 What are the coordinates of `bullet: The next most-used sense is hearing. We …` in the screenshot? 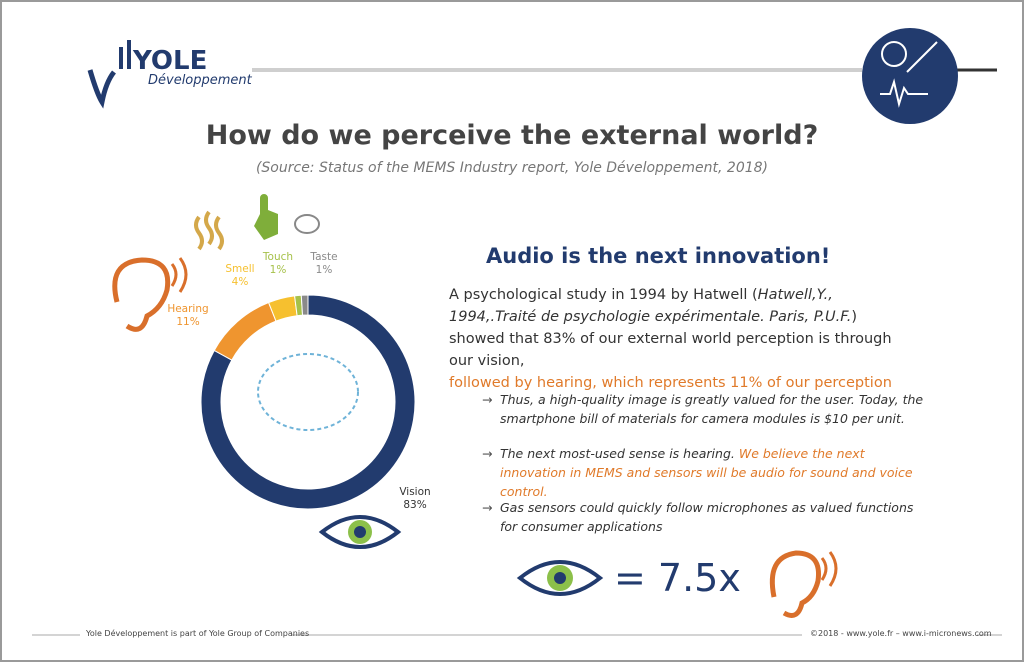 It's located at (706, 472).